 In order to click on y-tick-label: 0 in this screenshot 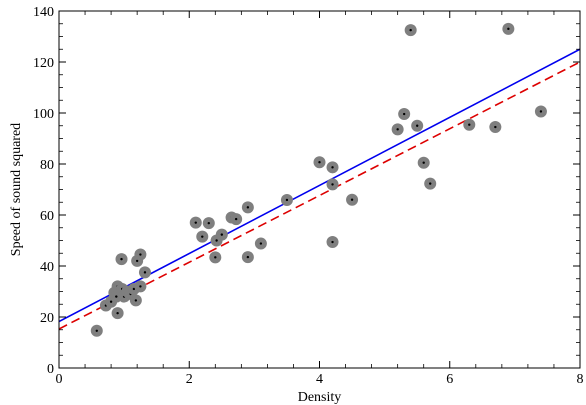, I will do `click(50, 369)`.